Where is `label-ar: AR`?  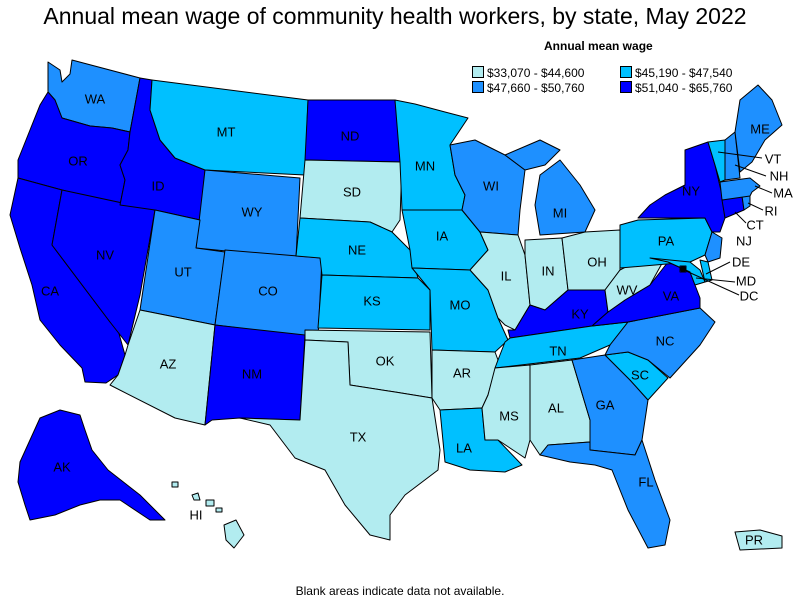
label-ar: AR is located at coordinates (462, 372).